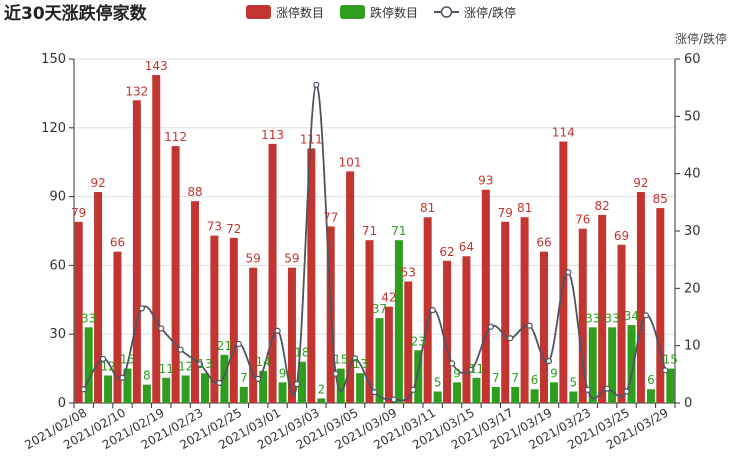  Describe the element at coordinates (476, 369) in the screenshot. I see `data-label-limit-down: 11` at that location.